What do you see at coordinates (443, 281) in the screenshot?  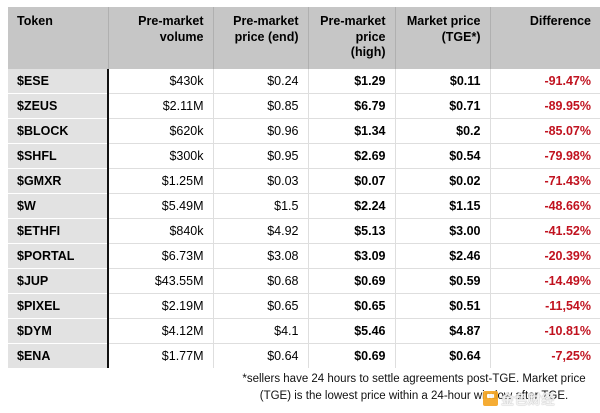 I see `cell-market-price-tge: $0.59` at bounding box center [443, 281].